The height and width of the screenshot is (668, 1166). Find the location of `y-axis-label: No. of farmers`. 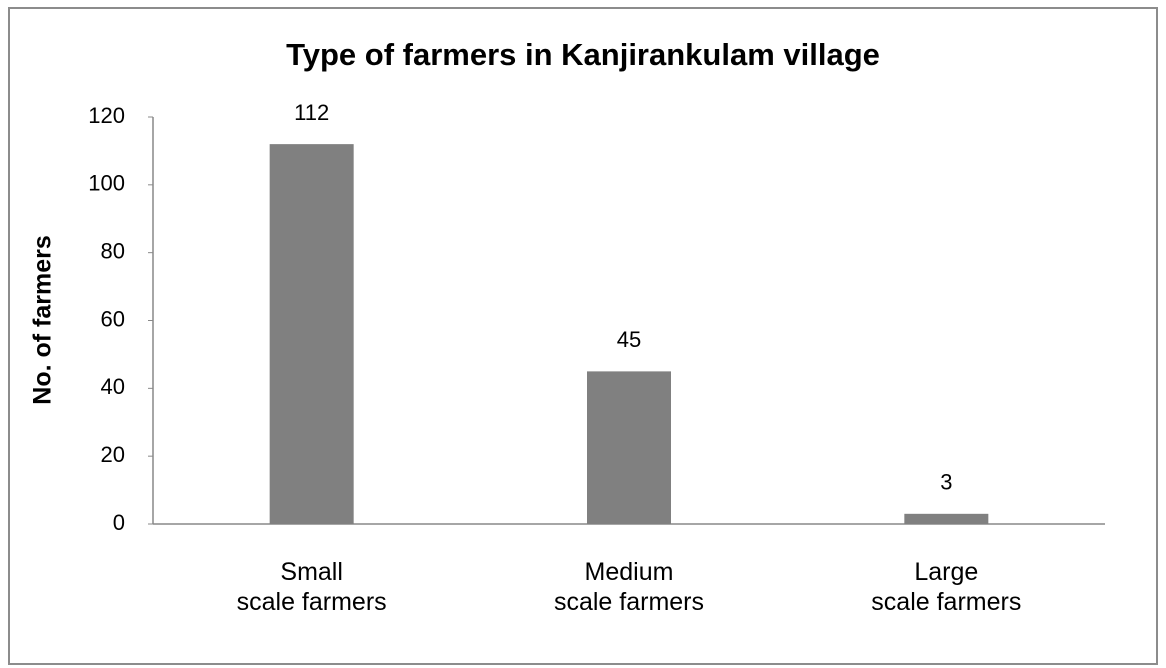

y-axis-label: No. of farmers is located at coordinates (43, 319).